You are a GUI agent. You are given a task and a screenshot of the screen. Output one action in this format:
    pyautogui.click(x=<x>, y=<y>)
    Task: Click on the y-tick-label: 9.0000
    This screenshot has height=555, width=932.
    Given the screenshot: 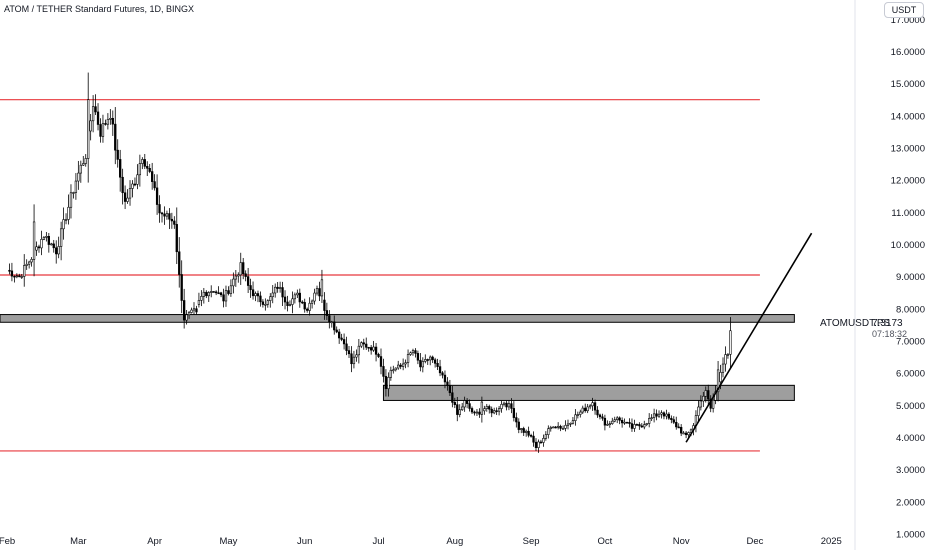 What is the action you would take?
    pyautogui.click(x=910, y=277)
    